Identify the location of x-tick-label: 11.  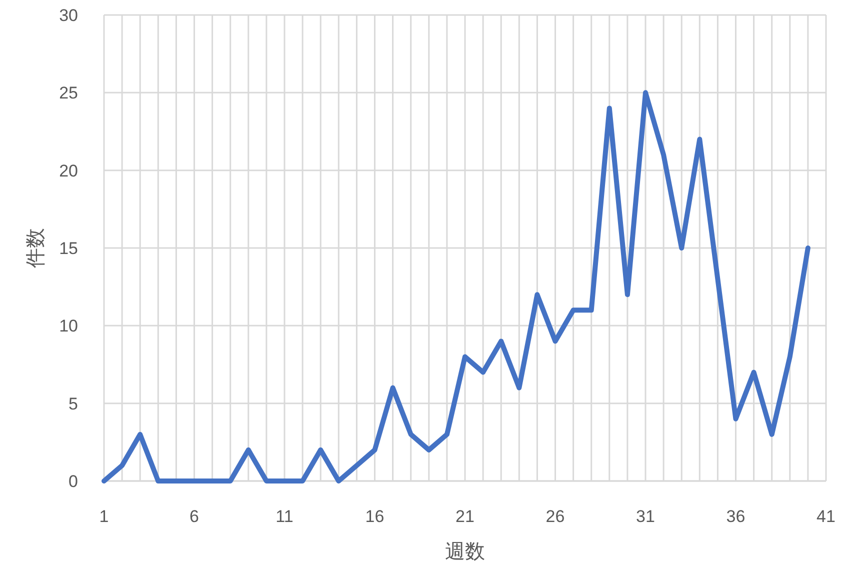
(285, 516).